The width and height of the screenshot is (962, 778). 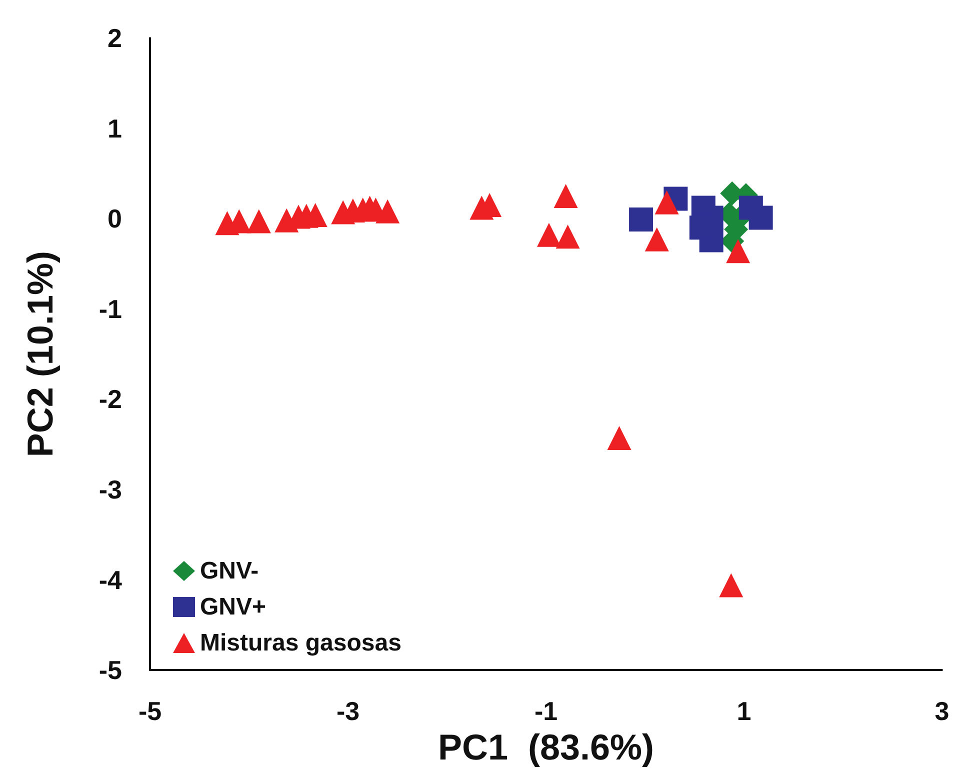 I want to click on y-tick-label: 2, so click(x=115, y=38).